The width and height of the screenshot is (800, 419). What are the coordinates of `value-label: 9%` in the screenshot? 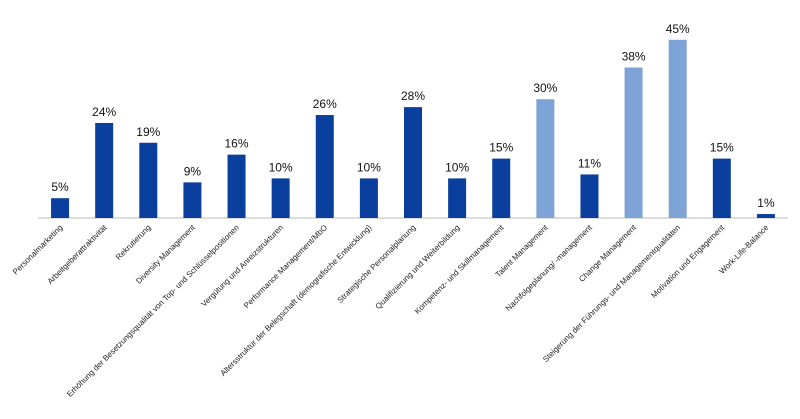 It's located at (193, 171).